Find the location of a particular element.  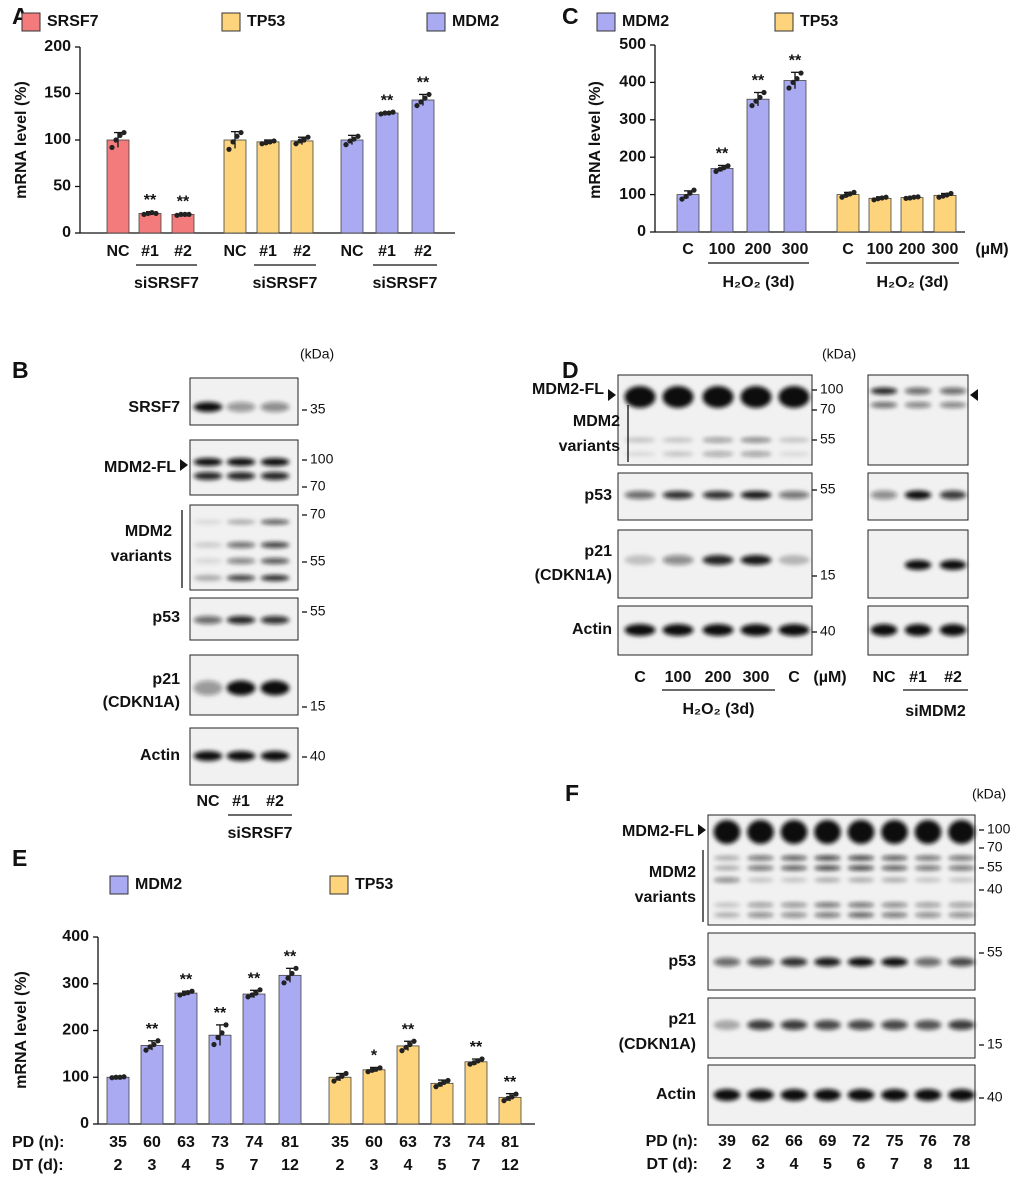

panel-label: E is located at coordinates (19, 858).